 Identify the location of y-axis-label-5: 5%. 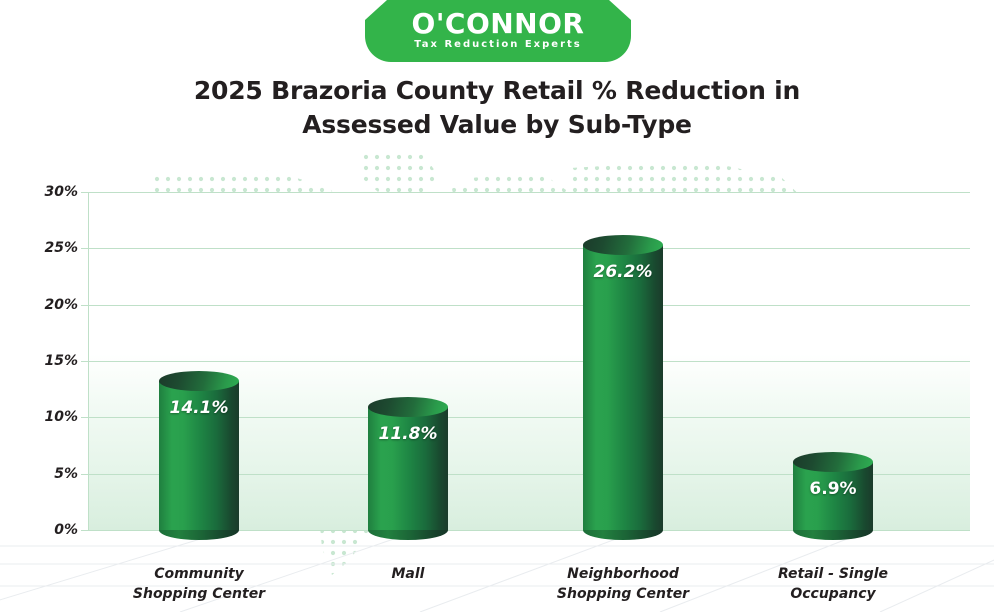
(66, 474).